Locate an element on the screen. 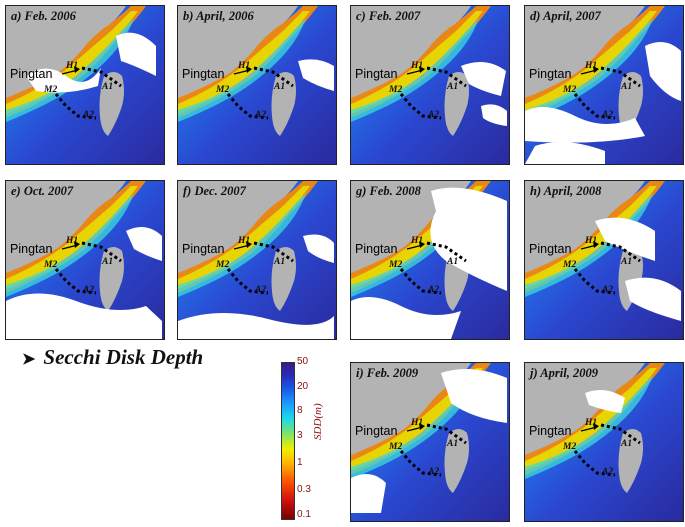 Image resolution: width=685 pixels, height=527 pixels. colorbar-tick: 20 is located at coordinates (303, 386).